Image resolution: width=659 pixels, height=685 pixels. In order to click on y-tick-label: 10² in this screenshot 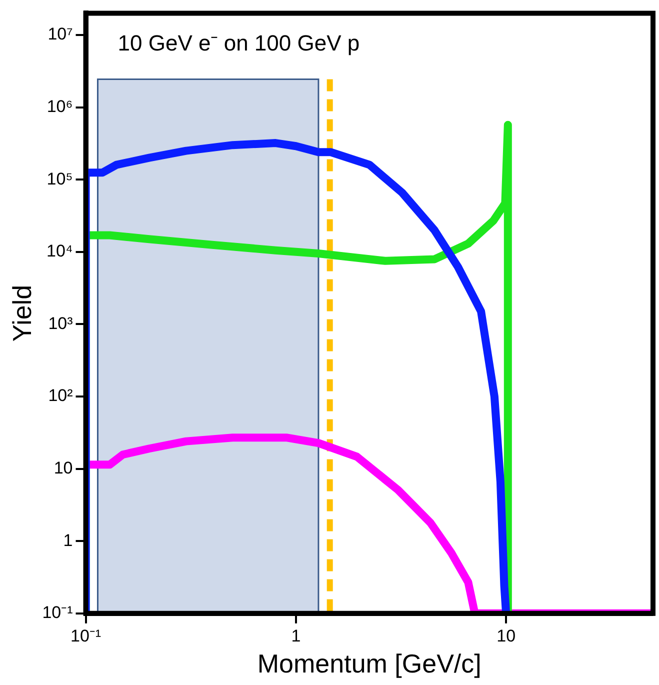, I will do `click(61, 396)`.